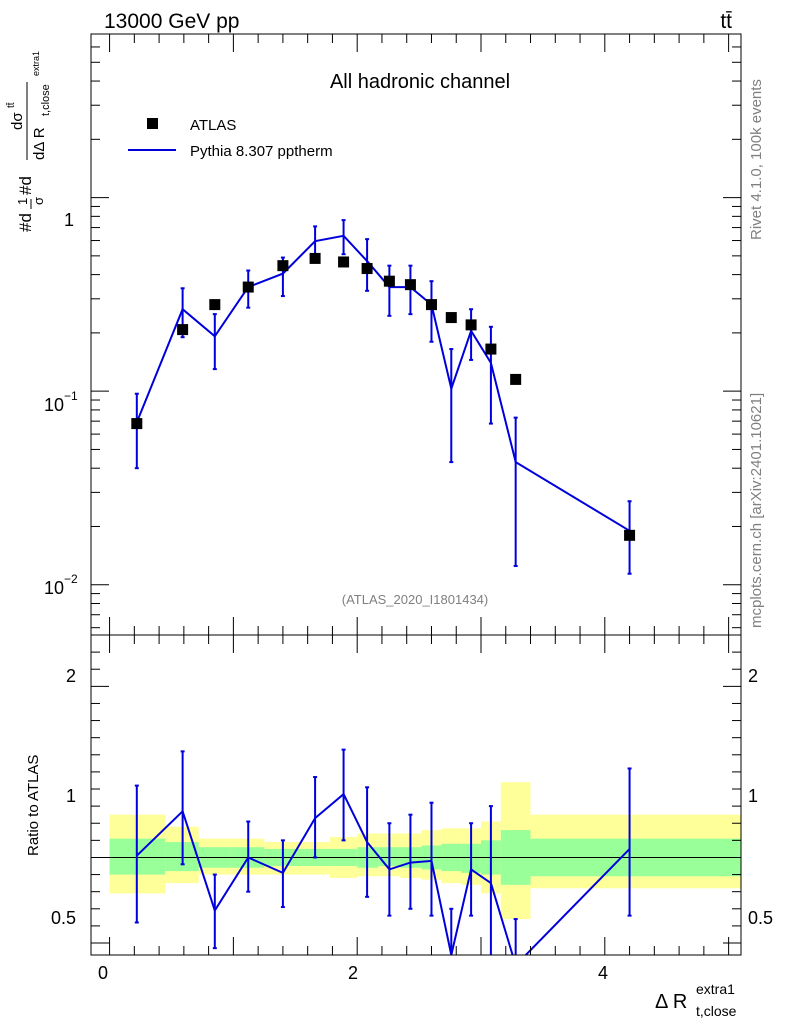  What do you see at coordinates (71, 396) in the screenshot?
I see `y-tick-exp-0.1: −1` at bounding box center [71, 396].